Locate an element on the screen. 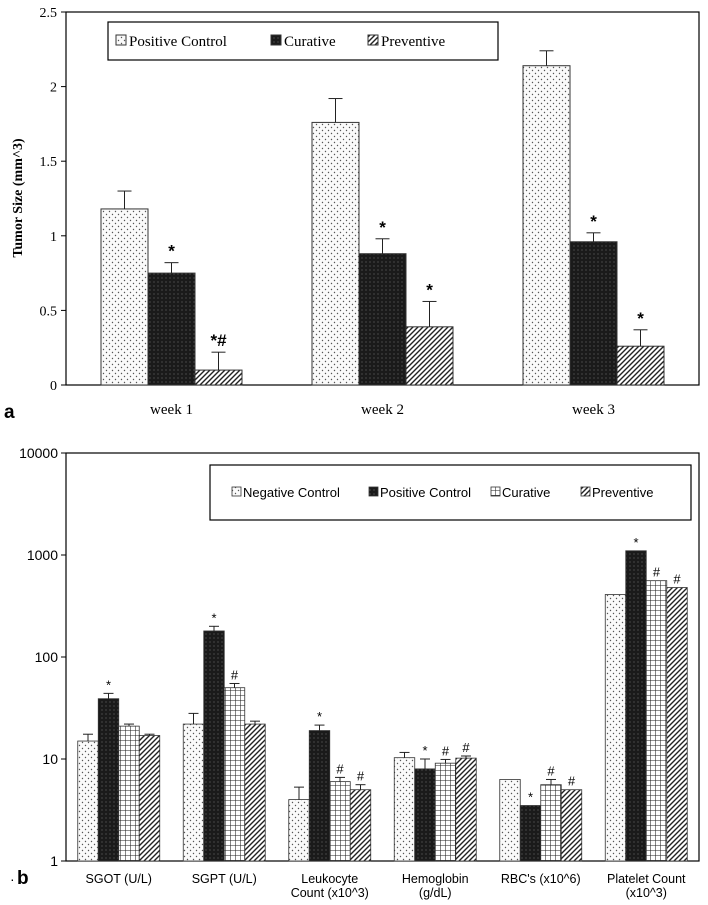  x-tick-label: (g/dL) is located at coordinates (435, 893).